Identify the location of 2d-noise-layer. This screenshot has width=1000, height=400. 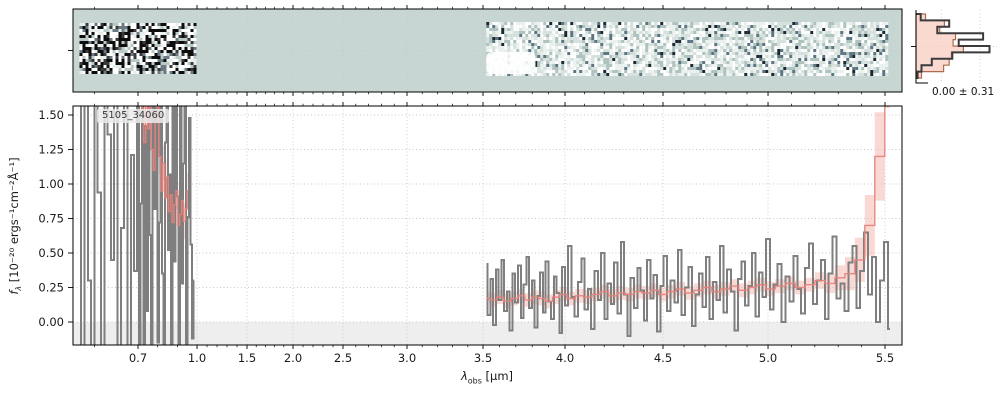
(484, 49).